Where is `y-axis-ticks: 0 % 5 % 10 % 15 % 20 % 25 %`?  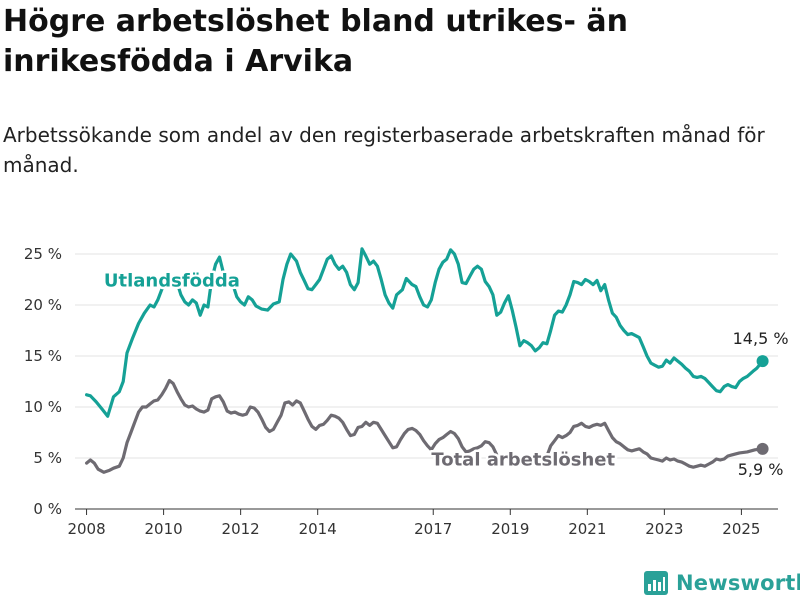 y-axis-ticks: 0 % 5 % 10 % 15 % 20 % 25 % is located at coordinates (43, 381).